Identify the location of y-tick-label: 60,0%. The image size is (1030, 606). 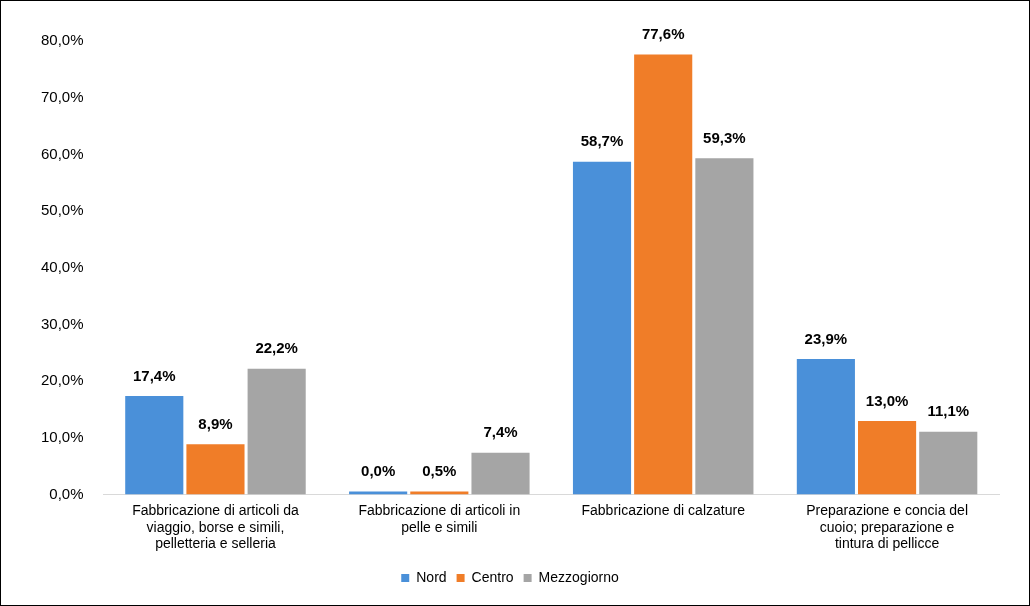
(62, 153).